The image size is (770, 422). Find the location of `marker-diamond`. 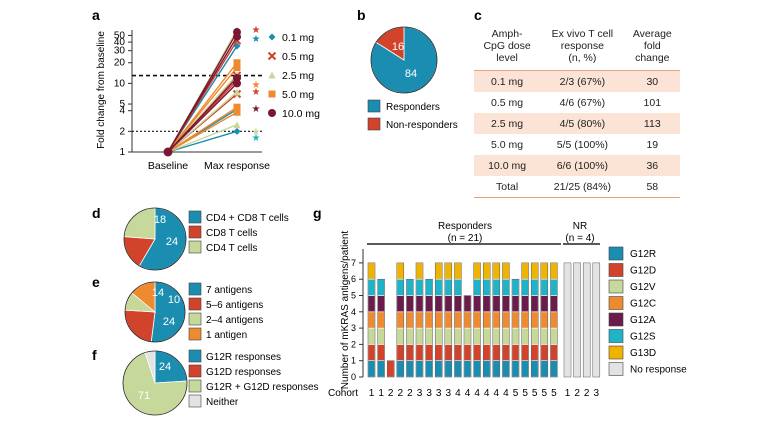

marker-diamond is located at coordinates (237, 131).